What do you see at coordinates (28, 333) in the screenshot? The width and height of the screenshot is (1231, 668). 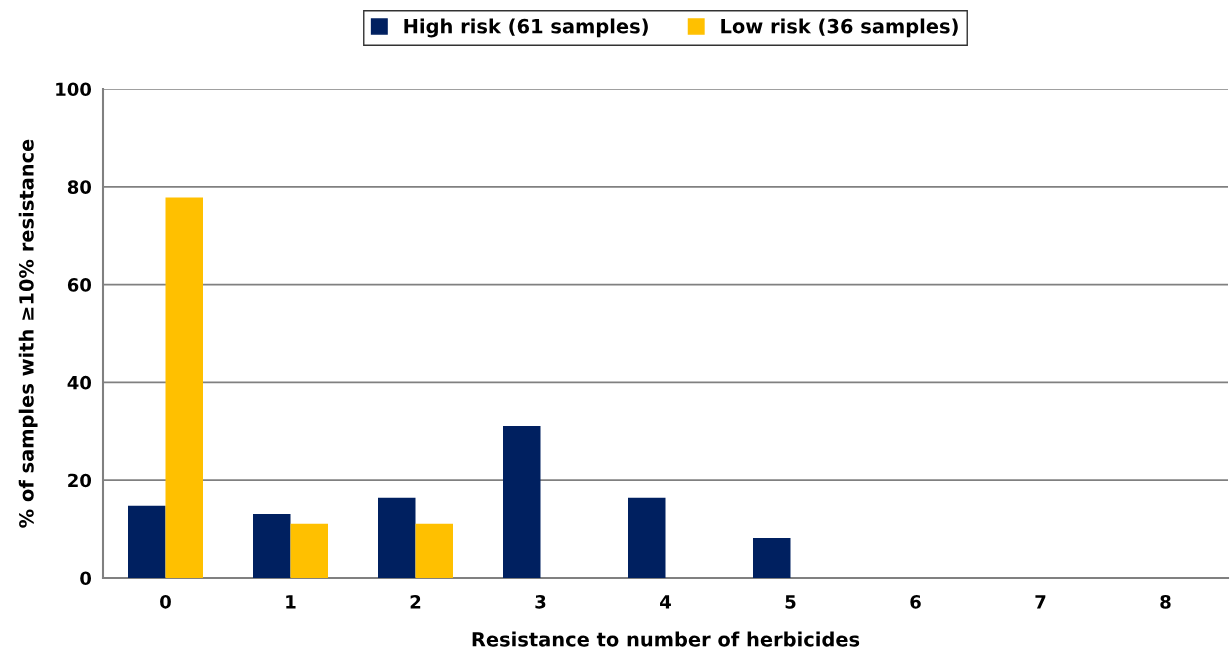 I see `y-axis-title: % of samples with ≥10% resistance` at bounding box center [28, 333].